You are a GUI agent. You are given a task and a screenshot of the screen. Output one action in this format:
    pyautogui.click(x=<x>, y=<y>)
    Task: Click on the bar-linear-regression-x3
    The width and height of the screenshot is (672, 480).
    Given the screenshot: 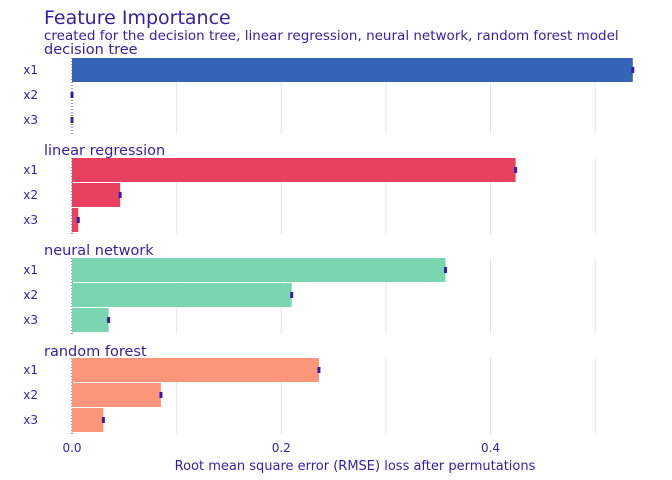 What is the action you would take?
    pyautogui.click(x=75, y=220)
    